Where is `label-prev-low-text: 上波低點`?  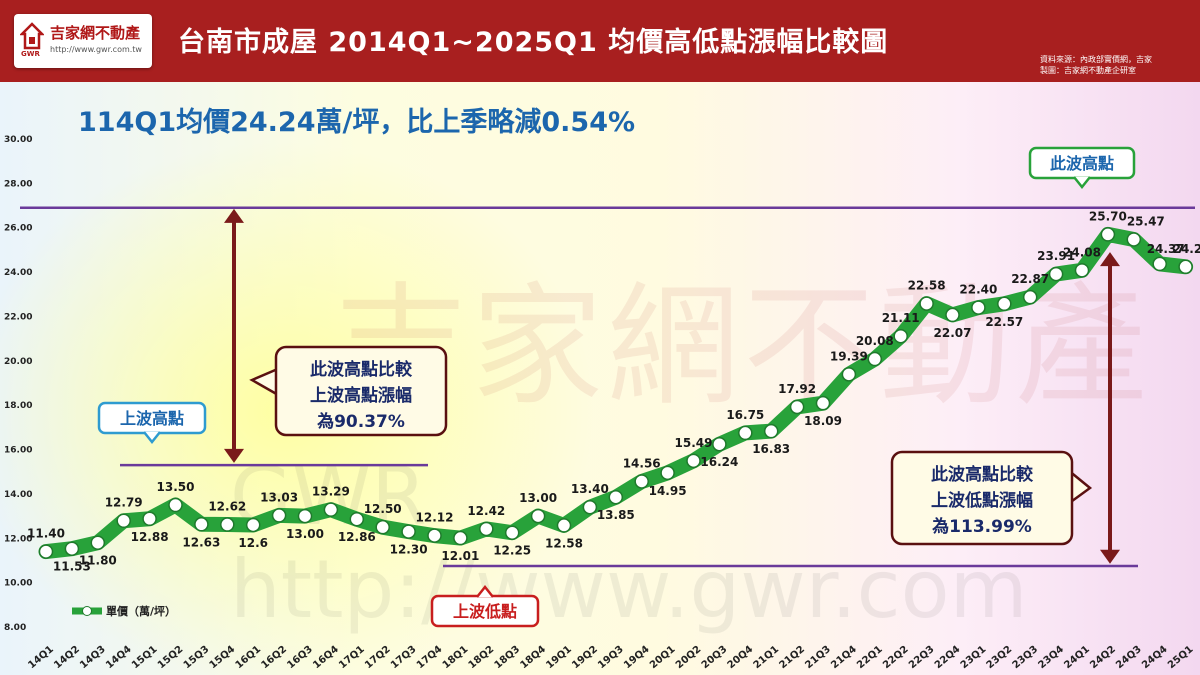 label-prev-low-text: 上波低點 is located at coordinates (485, 611).